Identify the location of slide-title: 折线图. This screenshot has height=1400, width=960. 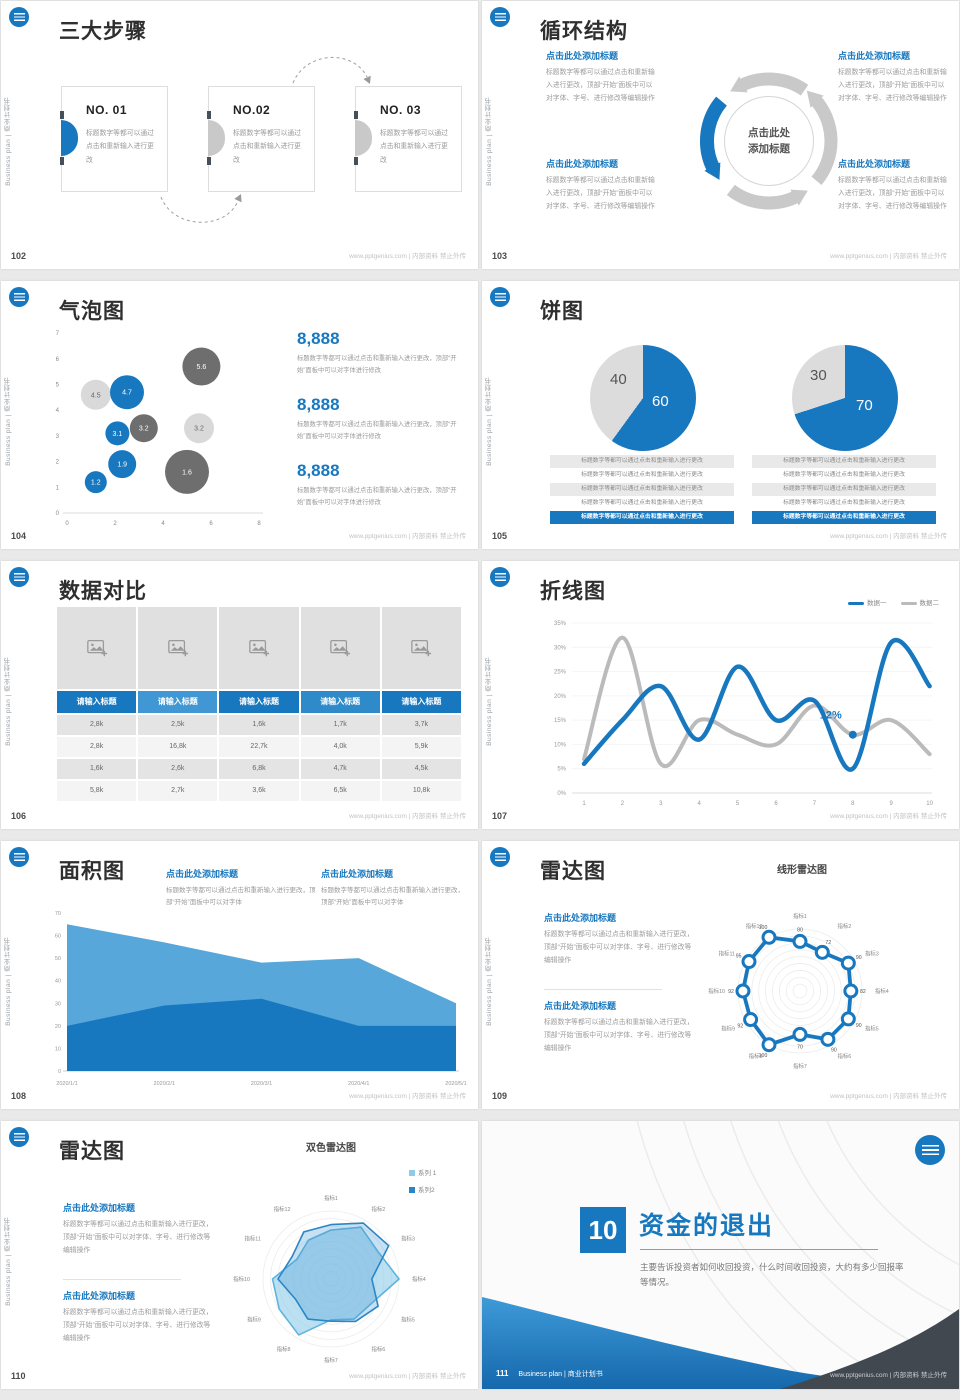
(573, 591).